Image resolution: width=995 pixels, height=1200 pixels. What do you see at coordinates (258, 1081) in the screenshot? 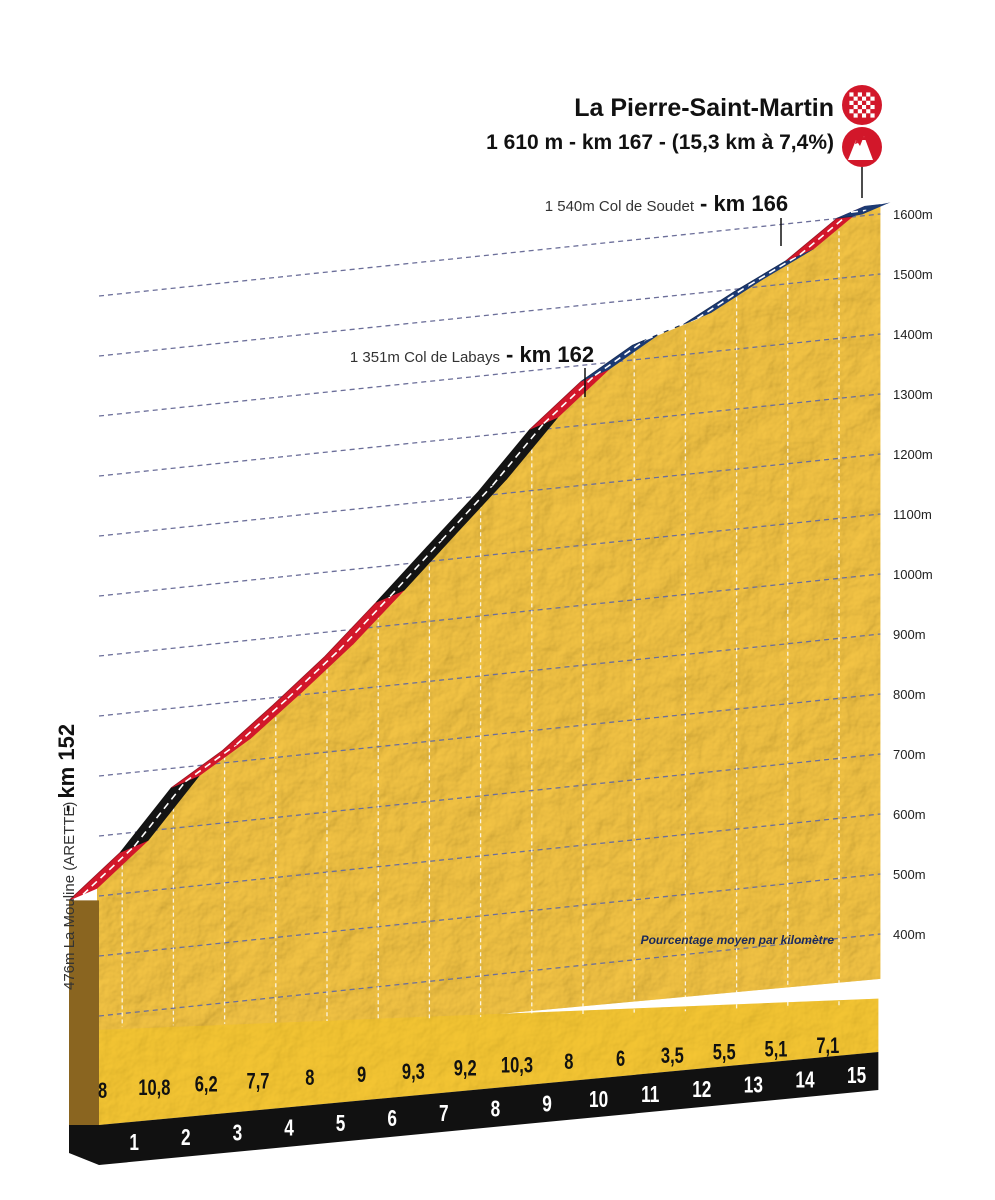
I see `percent-label: 7,7` at bounding box center [258, 1081].